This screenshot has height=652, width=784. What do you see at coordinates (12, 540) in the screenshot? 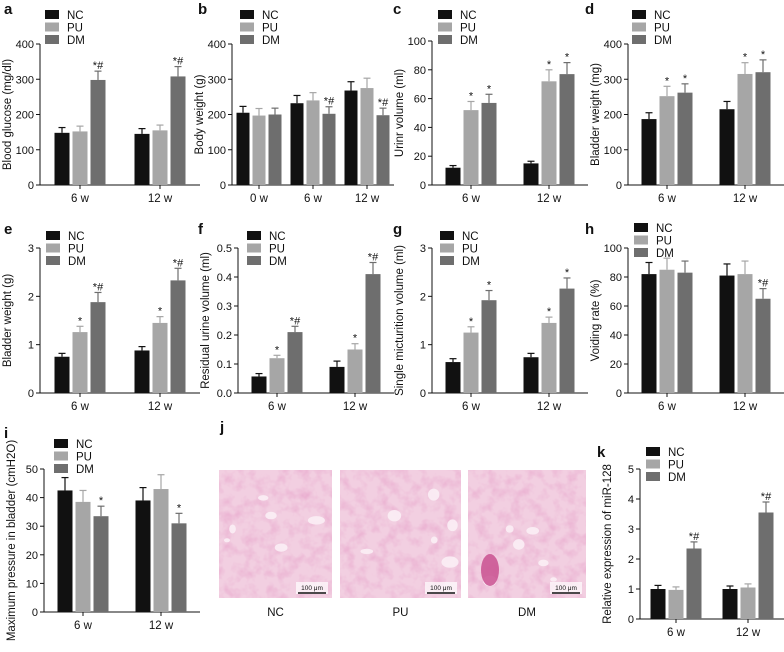
I see `y-axis-label: Maximum pressure in bladder (cmH2O)` at bounding box center [12, 540].